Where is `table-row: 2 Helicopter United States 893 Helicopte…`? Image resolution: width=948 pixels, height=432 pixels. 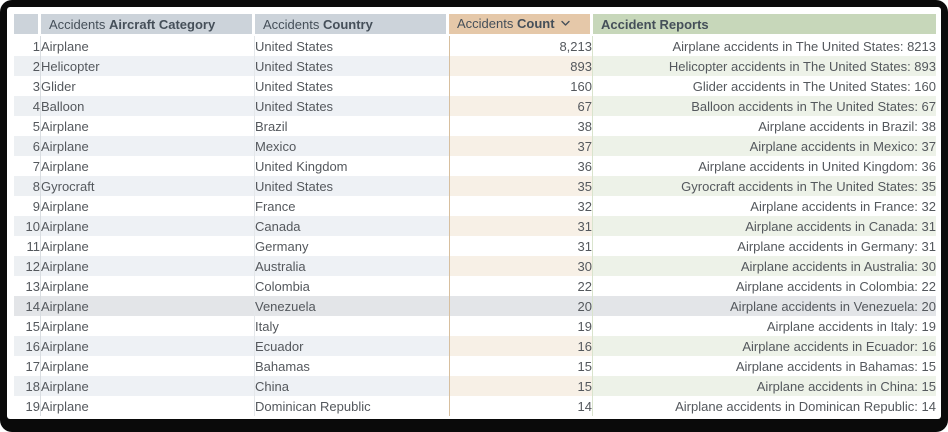 table-row: 2 Helicopter United States 893 Helicopte… is located at coordinates (475, 66).